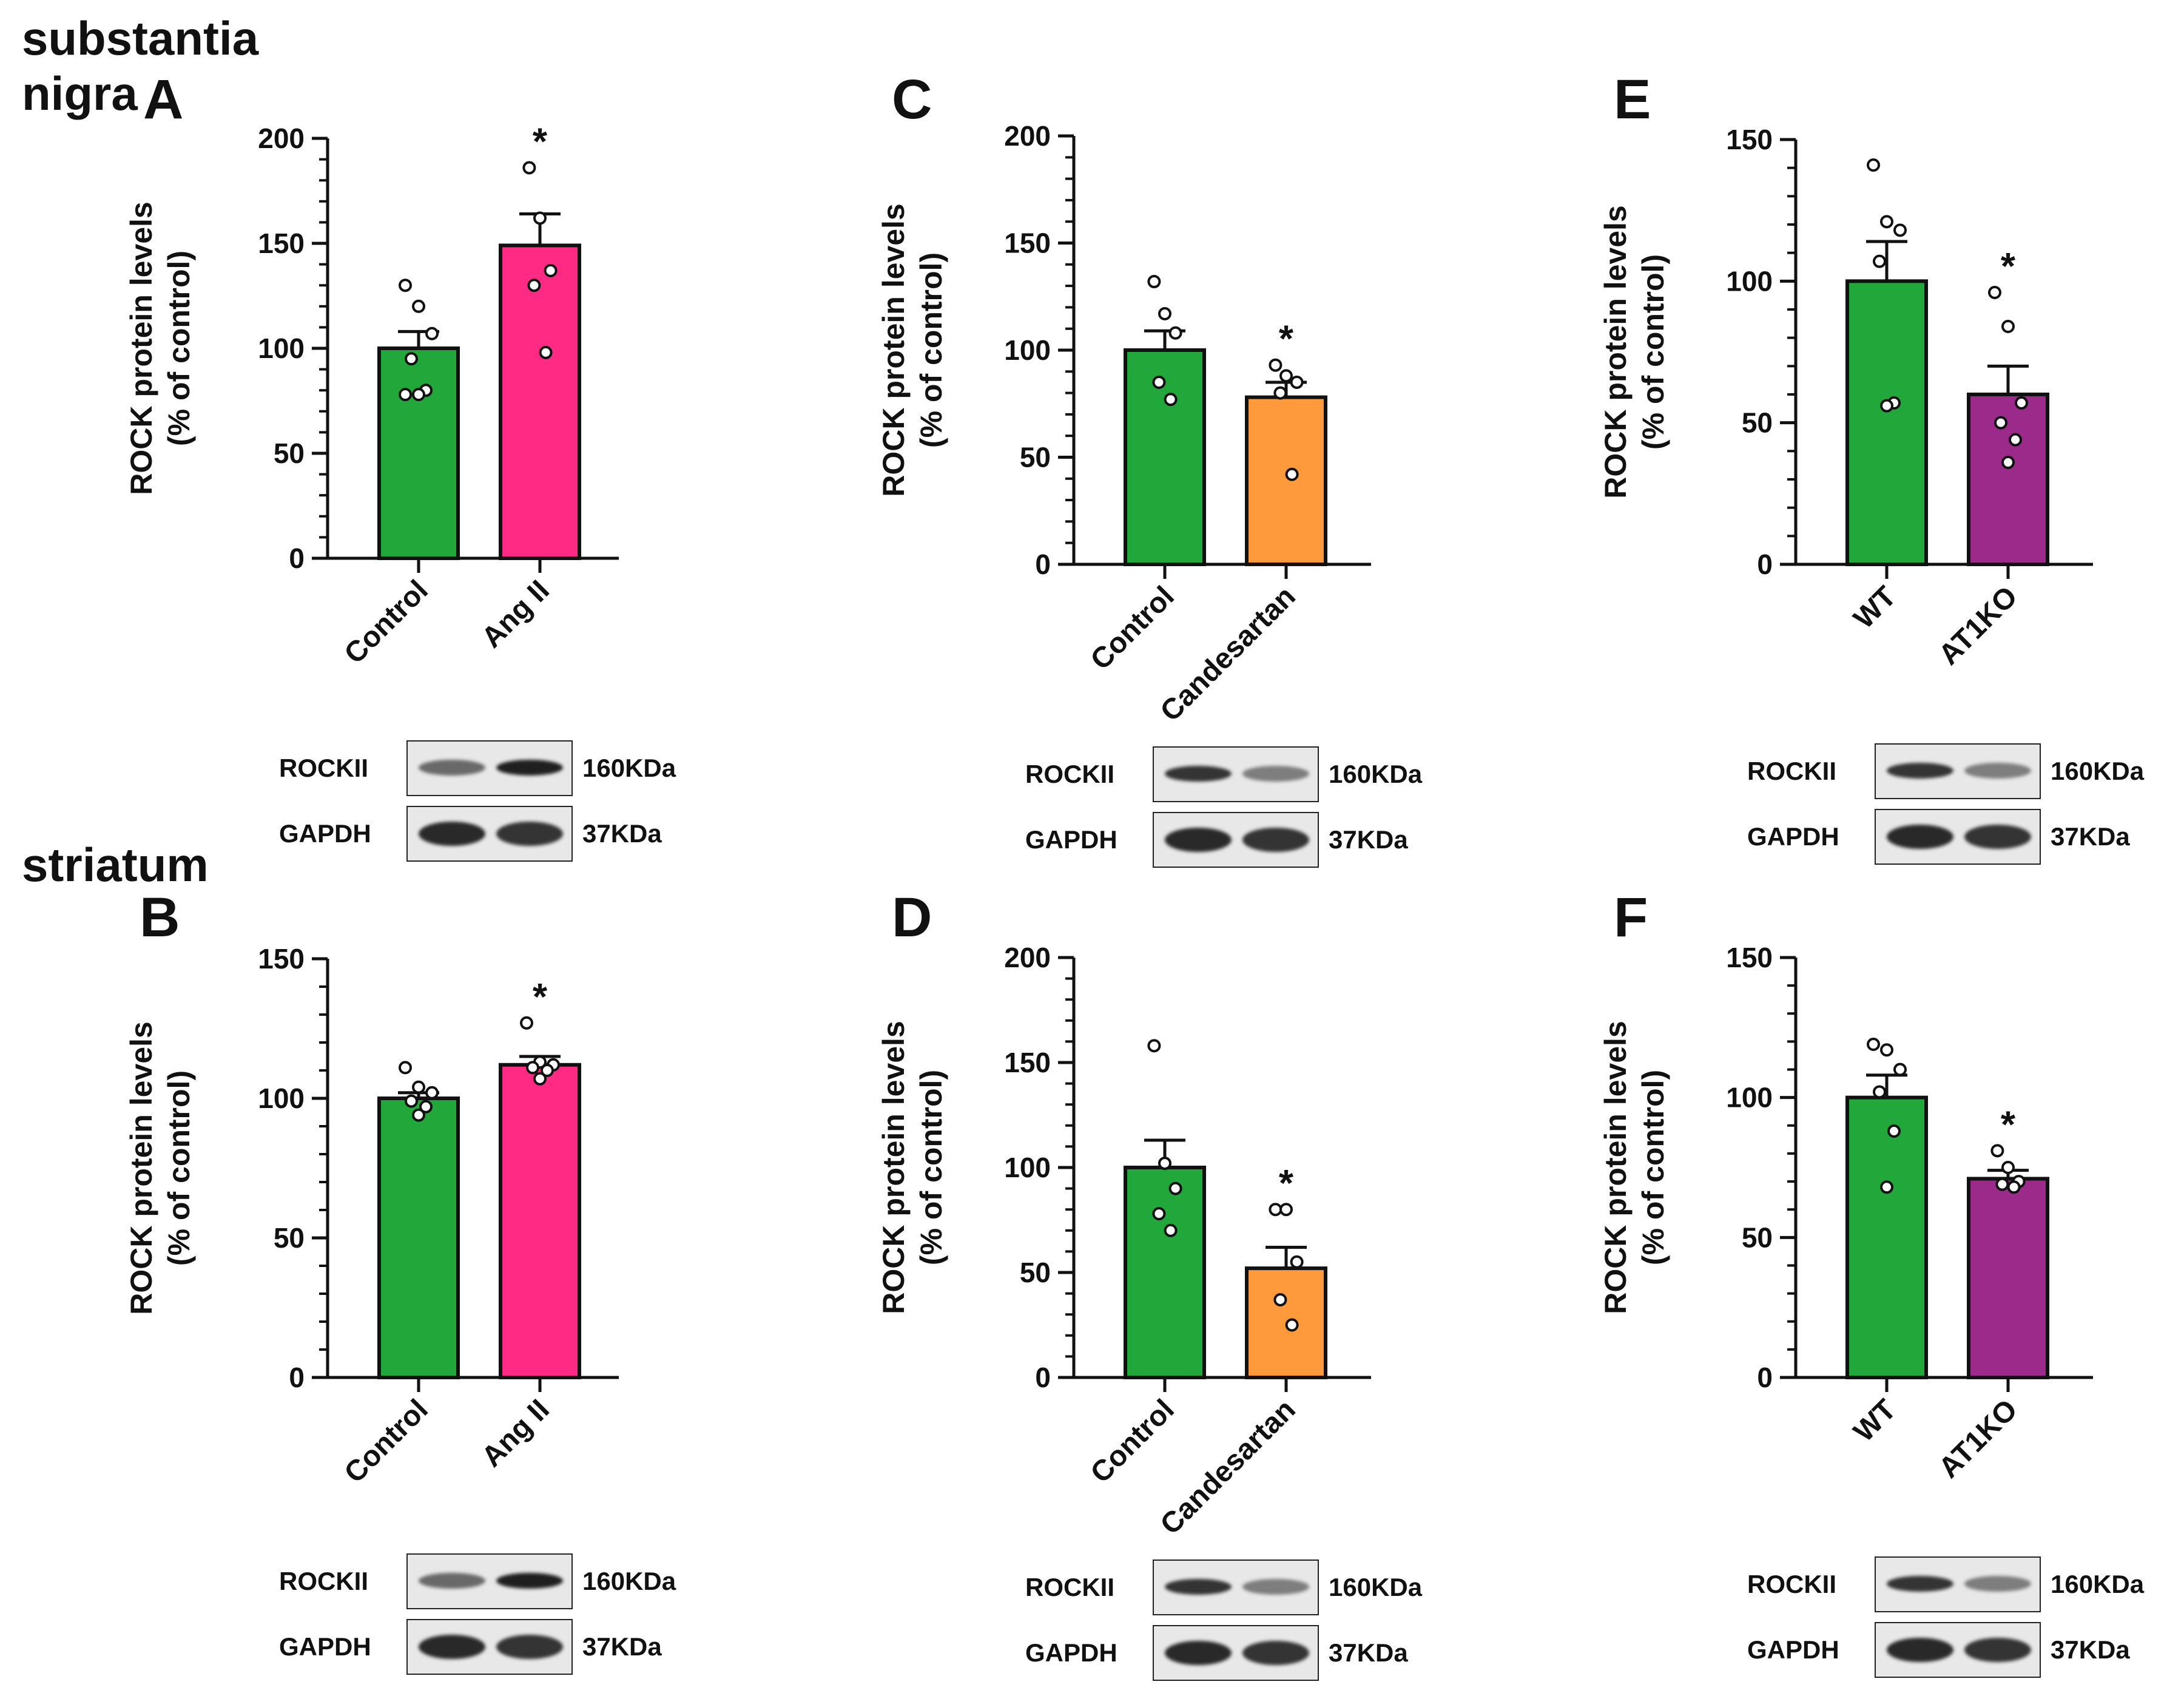 This screenshot has width=2184, height=1693. I want to click on bar-wt, so click(1886, 422).